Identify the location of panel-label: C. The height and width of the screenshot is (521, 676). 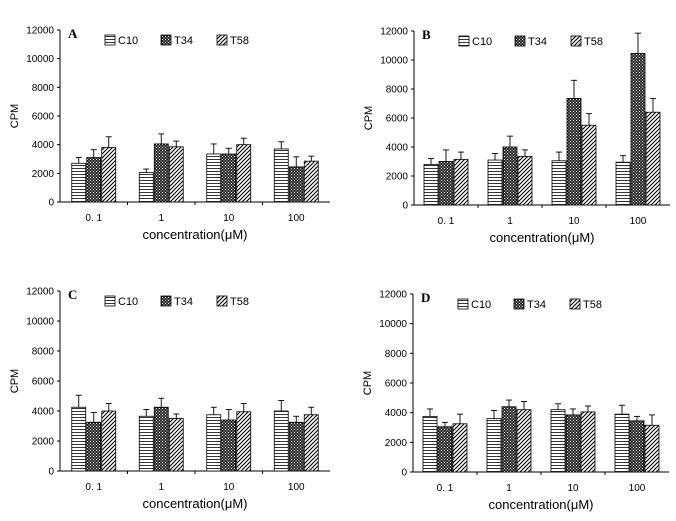
(72, 294).